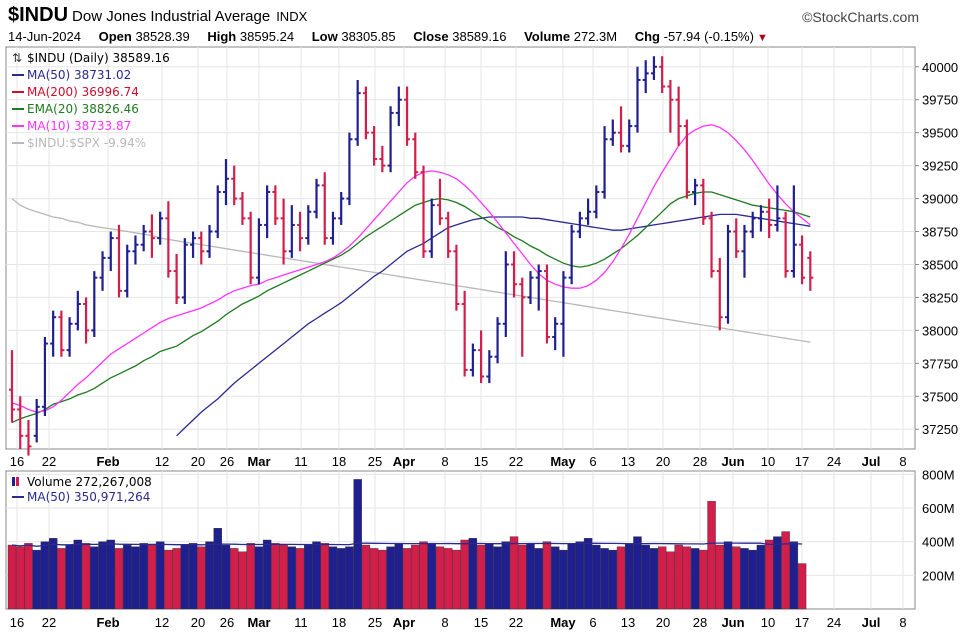 This screenshot has width=971, height=637. I want to click on volume-xtick-label: 20, so click(663, 622).